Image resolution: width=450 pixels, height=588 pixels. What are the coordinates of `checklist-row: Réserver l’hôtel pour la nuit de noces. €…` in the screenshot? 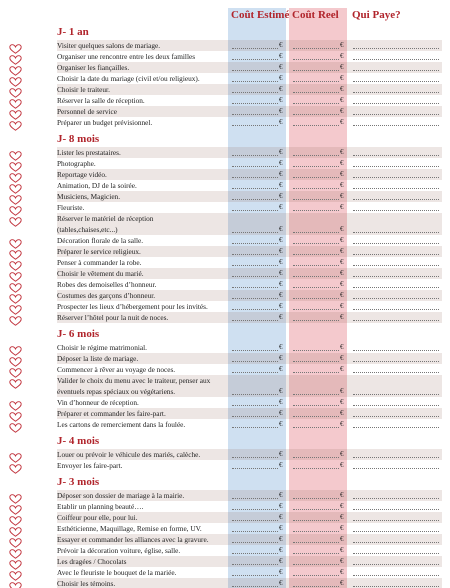 It's located at (225, 317).